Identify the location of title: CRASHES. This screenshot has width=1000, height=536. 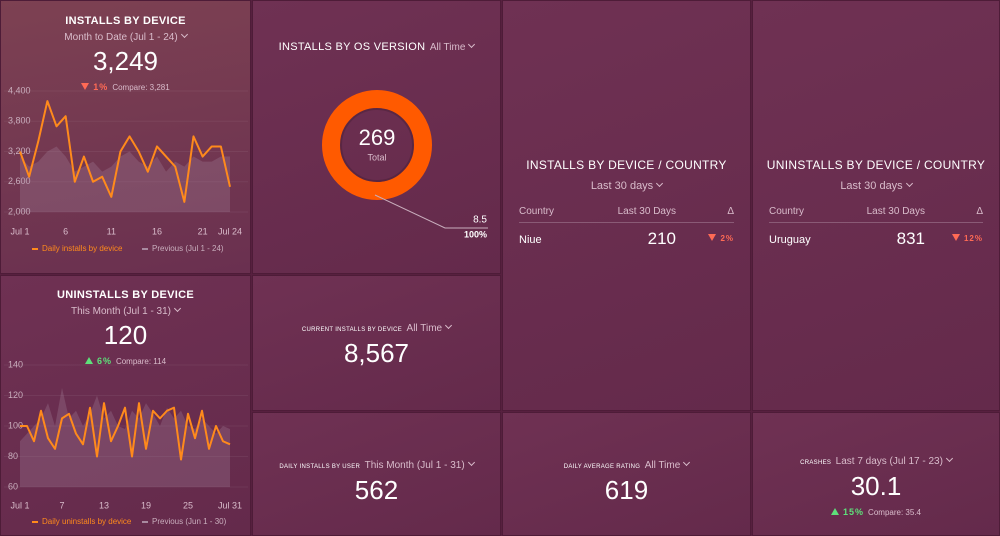
(816, 463).